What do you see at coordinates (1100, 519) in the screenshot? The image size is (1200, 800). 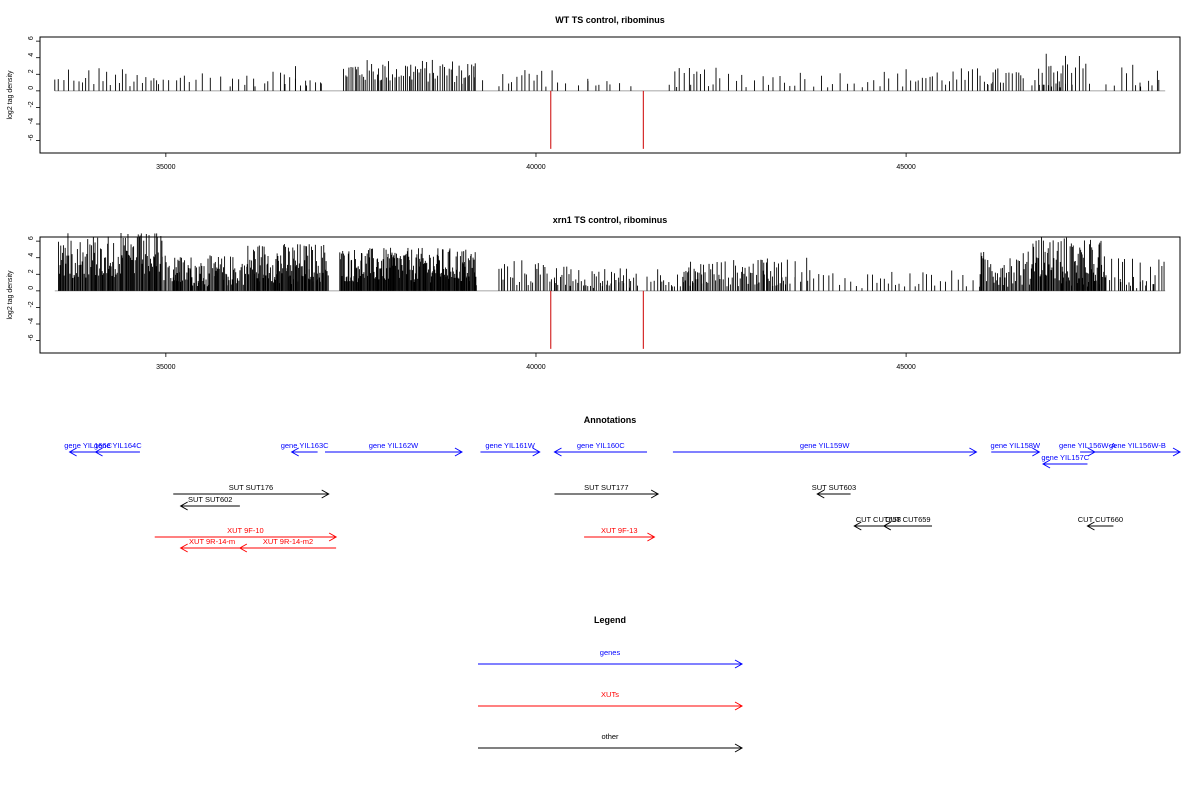 I see `feature-label: CUT CUT660` at bounding box center [1100, 519].